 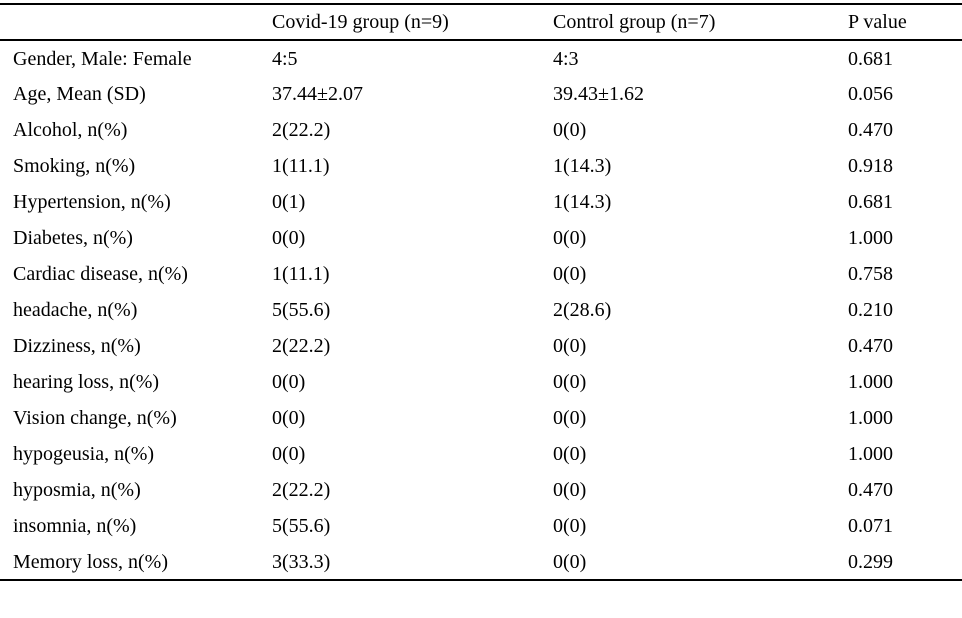 I want to click on cell-characteristic-label: Vision change, n(%), so click(x=95, y=418).